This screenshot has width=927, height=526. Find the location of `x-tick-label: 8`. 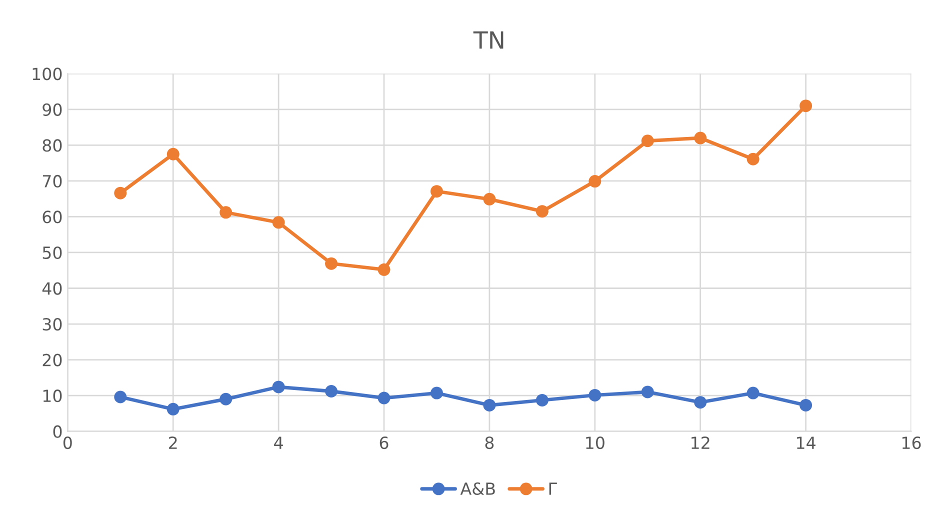

x-tick-label: 8 is located at coordinates (489, 443).